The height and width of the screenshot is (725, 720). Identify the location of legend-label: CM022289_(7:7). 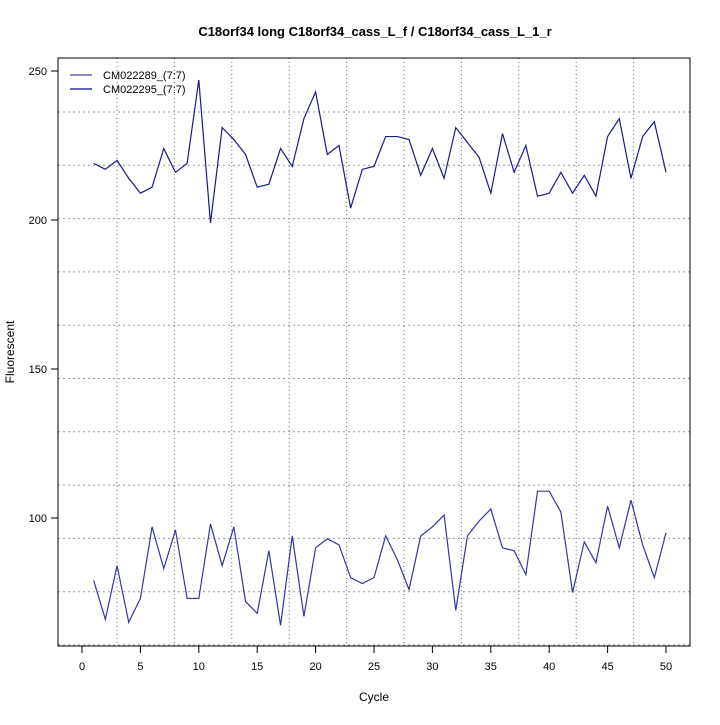
(144, 76).